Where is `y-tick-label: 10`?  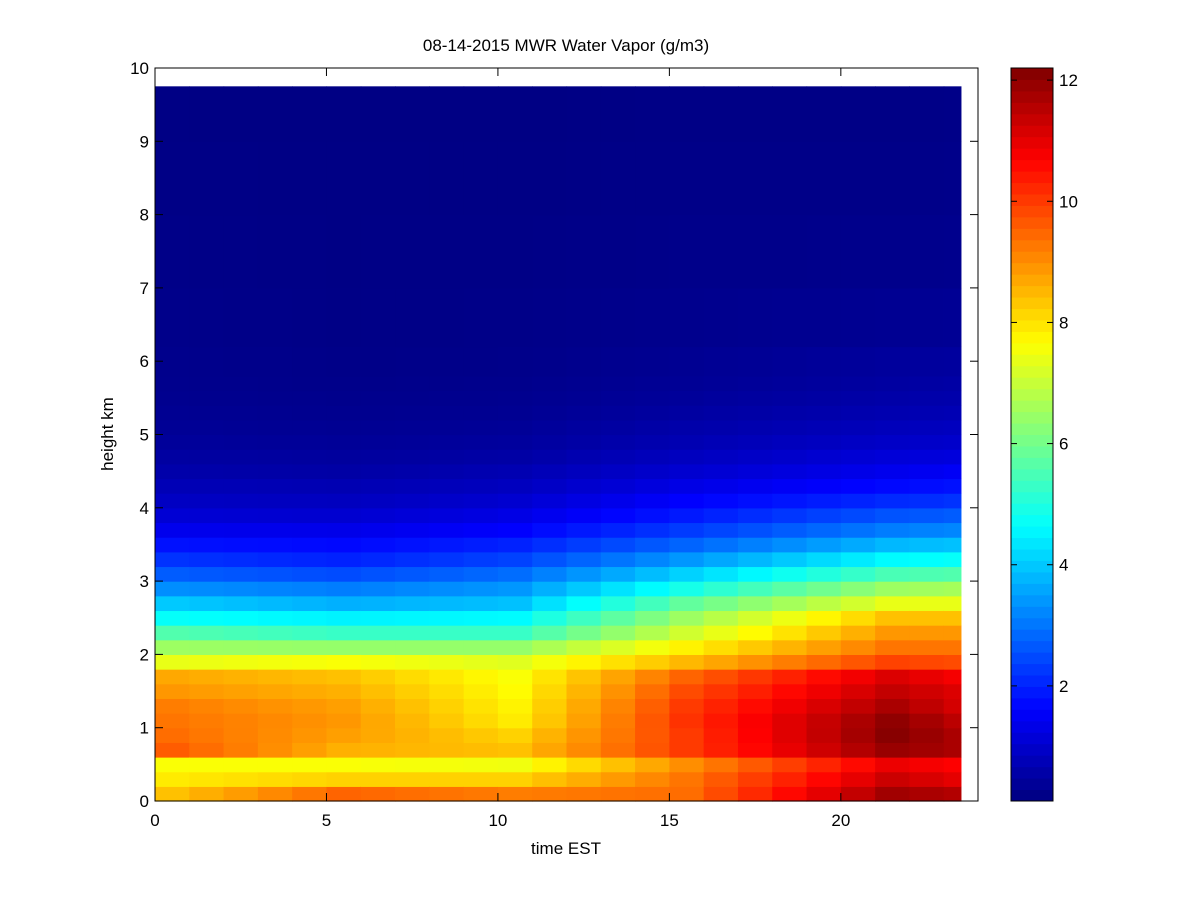
y-tick-label: 10 is located at coordinates (139, 68).